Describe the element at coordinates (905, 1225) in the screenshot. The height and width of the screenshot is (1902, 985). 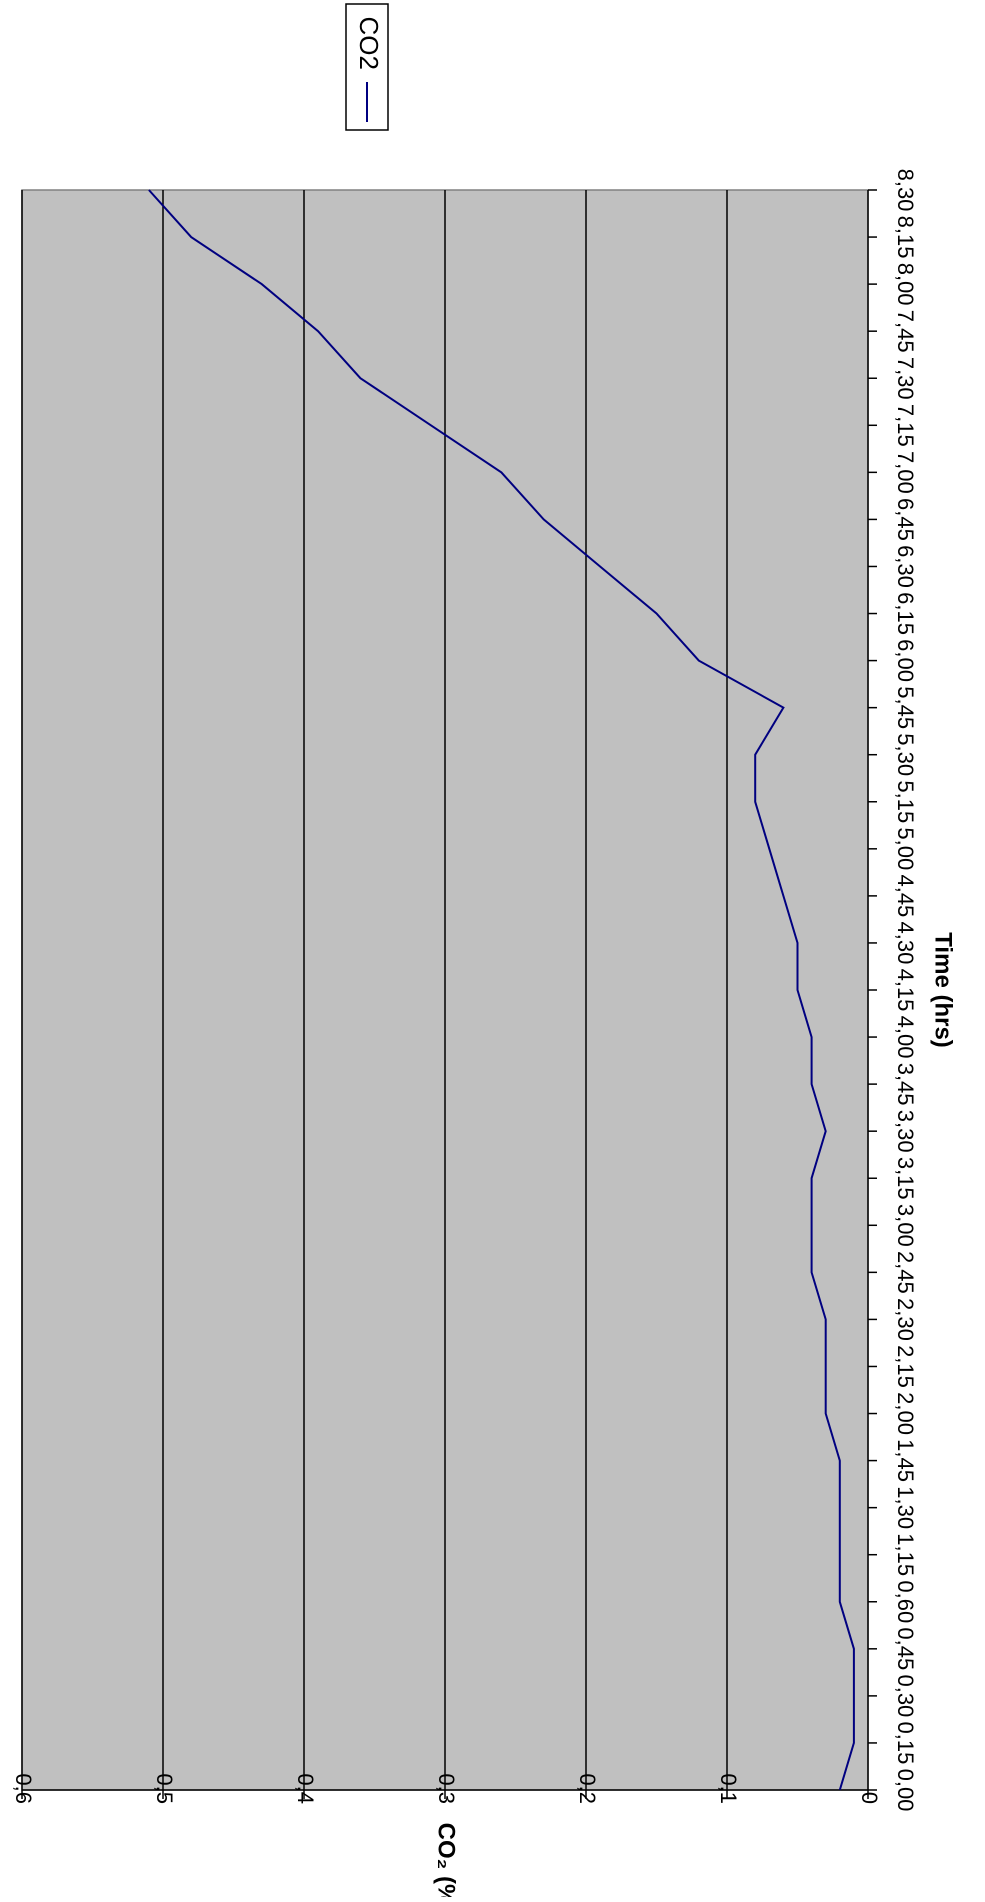
I see `category-tick-label: 3,00` at that location.